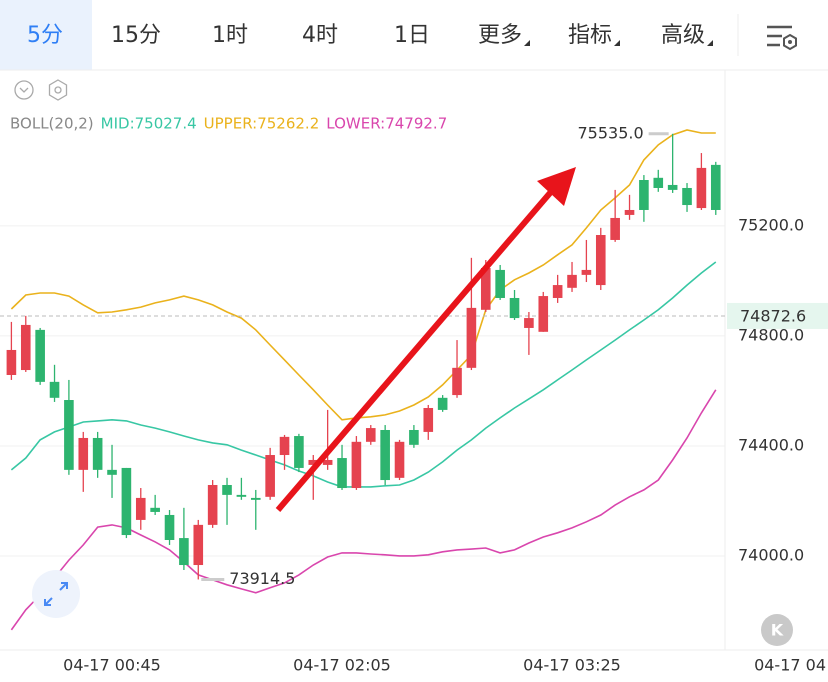 The image size is (828, 682). I want to click on tab: 更多, so click(500, 35).